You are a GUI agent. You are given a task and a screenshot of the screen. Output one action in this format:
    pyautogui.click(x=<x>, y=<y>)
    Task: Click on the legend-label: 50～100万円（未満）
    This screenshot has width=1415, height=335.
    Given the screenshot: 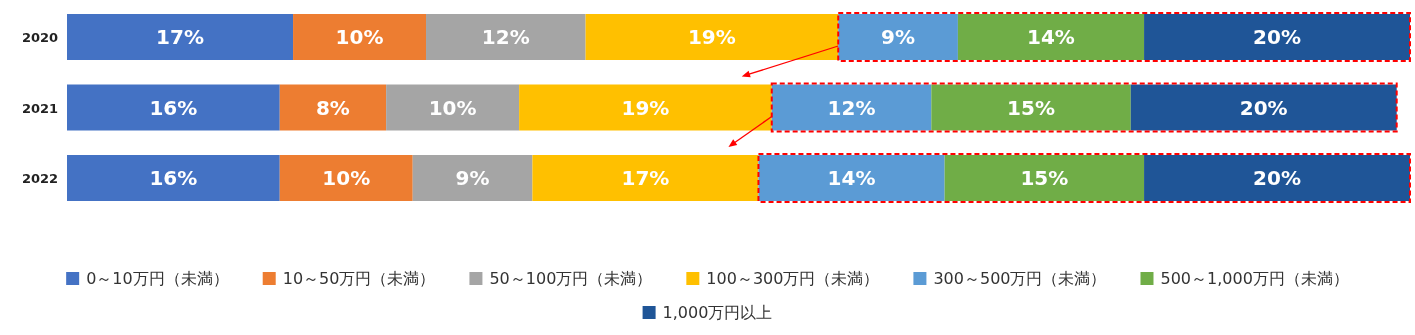 What is the action you would take?
    pyautogui.click(x=571, y=278)
    